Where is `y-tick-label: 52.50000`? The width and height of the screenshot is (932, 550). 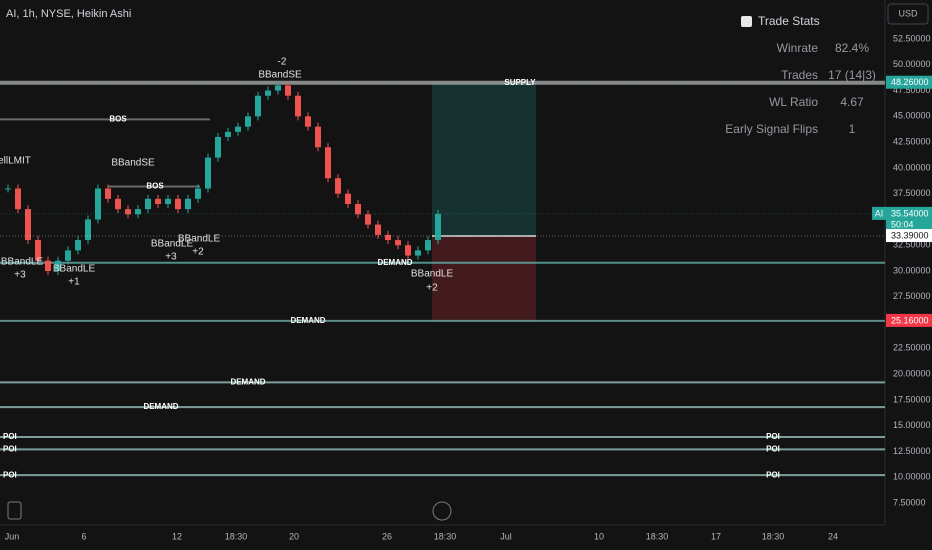 y-tick-label: 52.50000 is located at coordinates (912, 38).